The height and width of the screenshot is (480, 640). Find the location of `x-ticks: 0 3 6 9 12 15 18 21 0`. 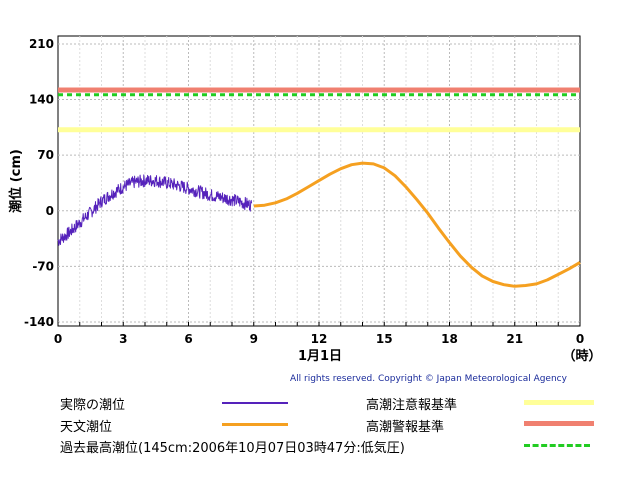

x-ticks: 0 3 6 9 12 15 18 21 0 is located at coordinates (319, 334).